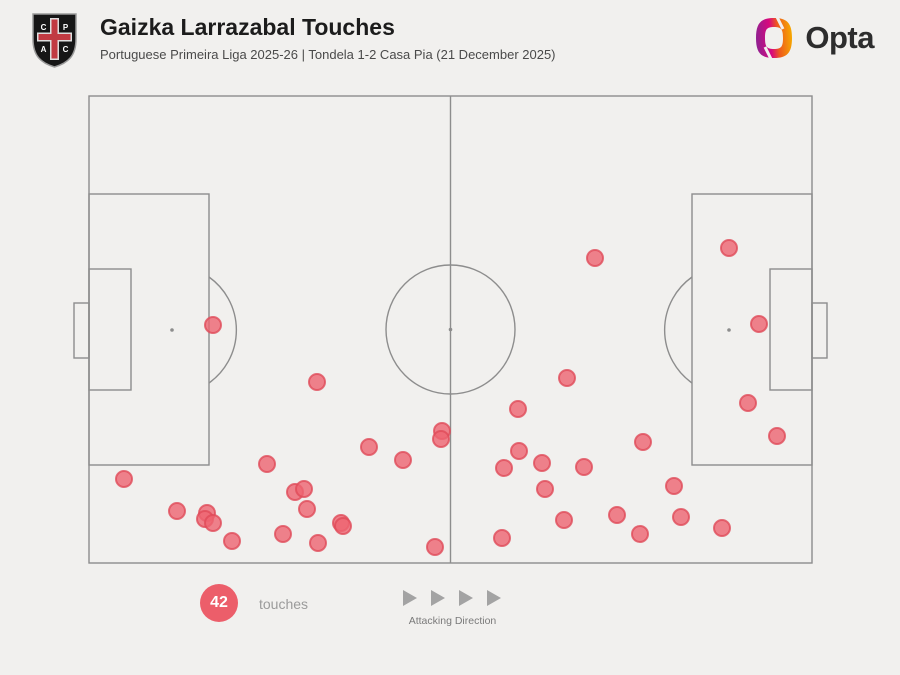 The width and height of the screenshot is (900, 675). I want to click on penalty-arc-right, so click(678, 330).